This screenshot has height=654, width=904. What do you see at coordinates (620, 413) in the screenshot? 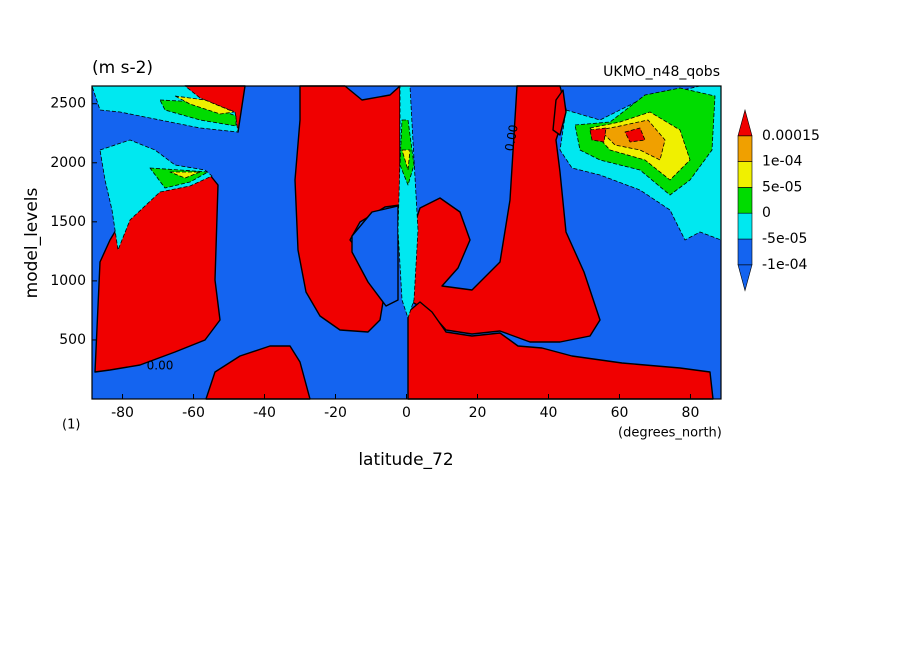
I see `x-tick-label: 60` at bounding box center [620, 413].